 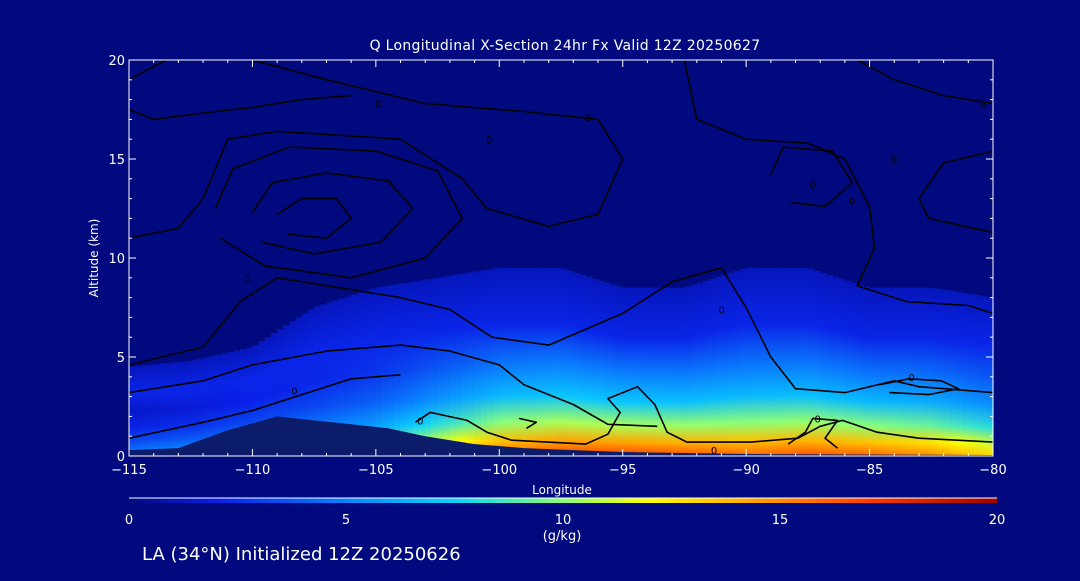 I want to click on x-tick-label: −85, so click(x=869, y=470).